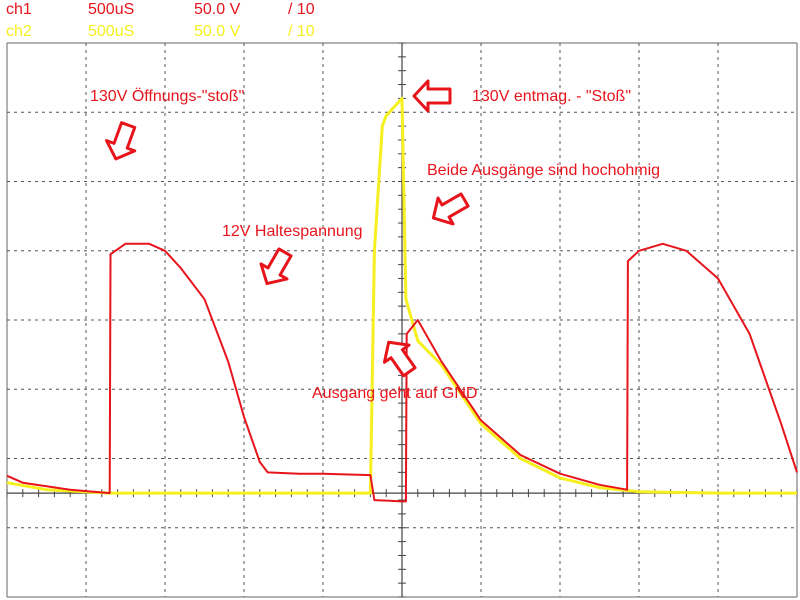  I want to click on annotation-open-pulse: 130V Öffnungs-"stoß", so click(167, 96).